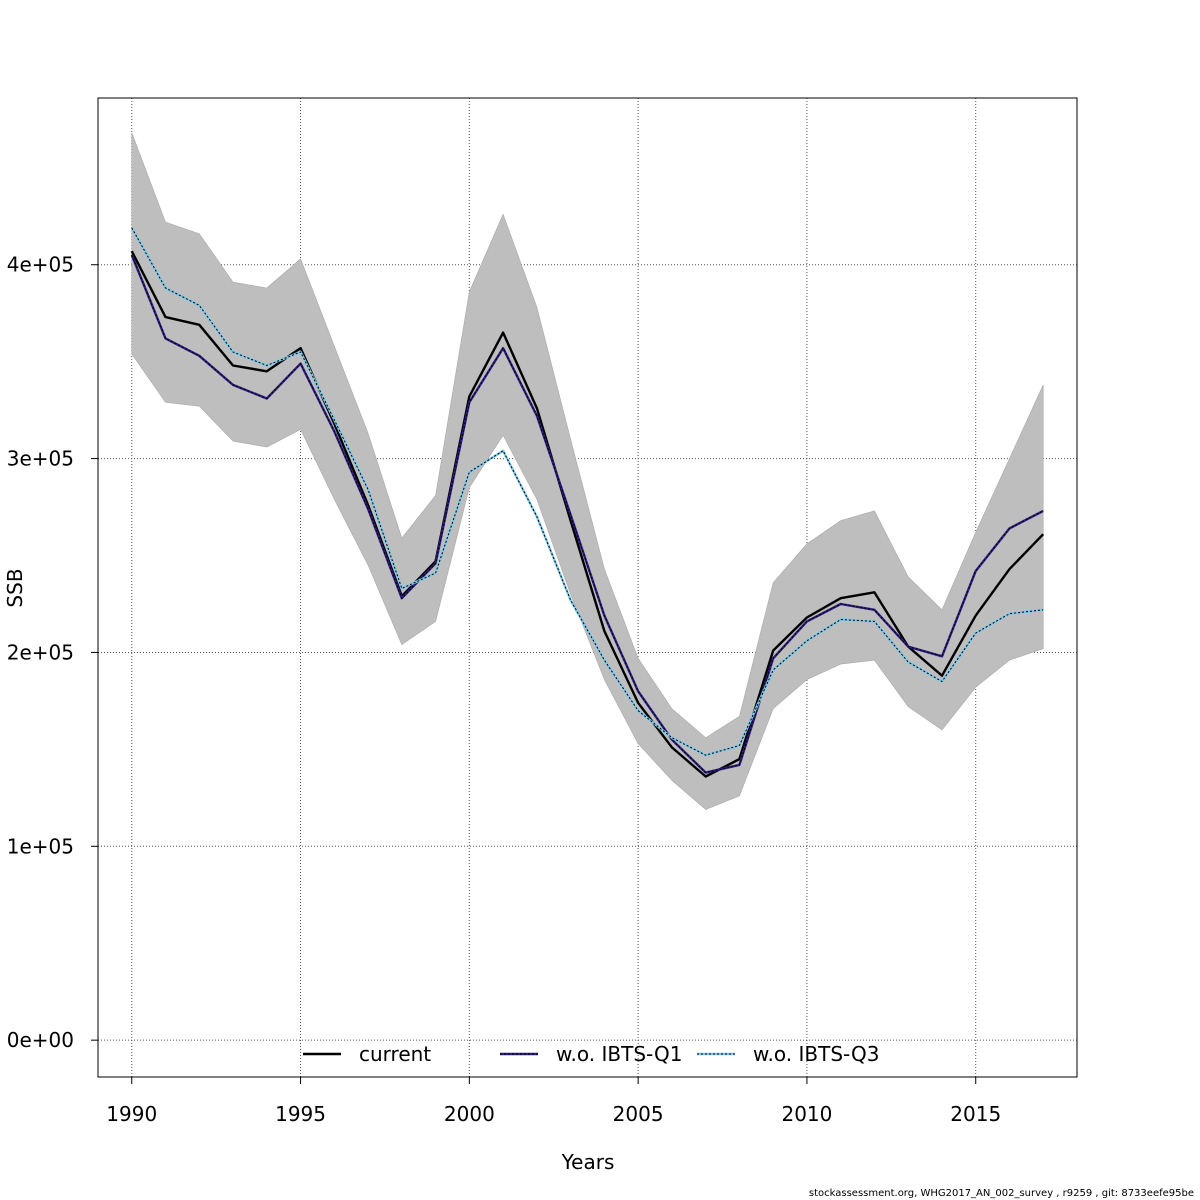 The image size is (1200, 1200). I want to click on y-axis: 0e+00 1e+05 2e+05 3e+05 4e+05, so click(52, 652).